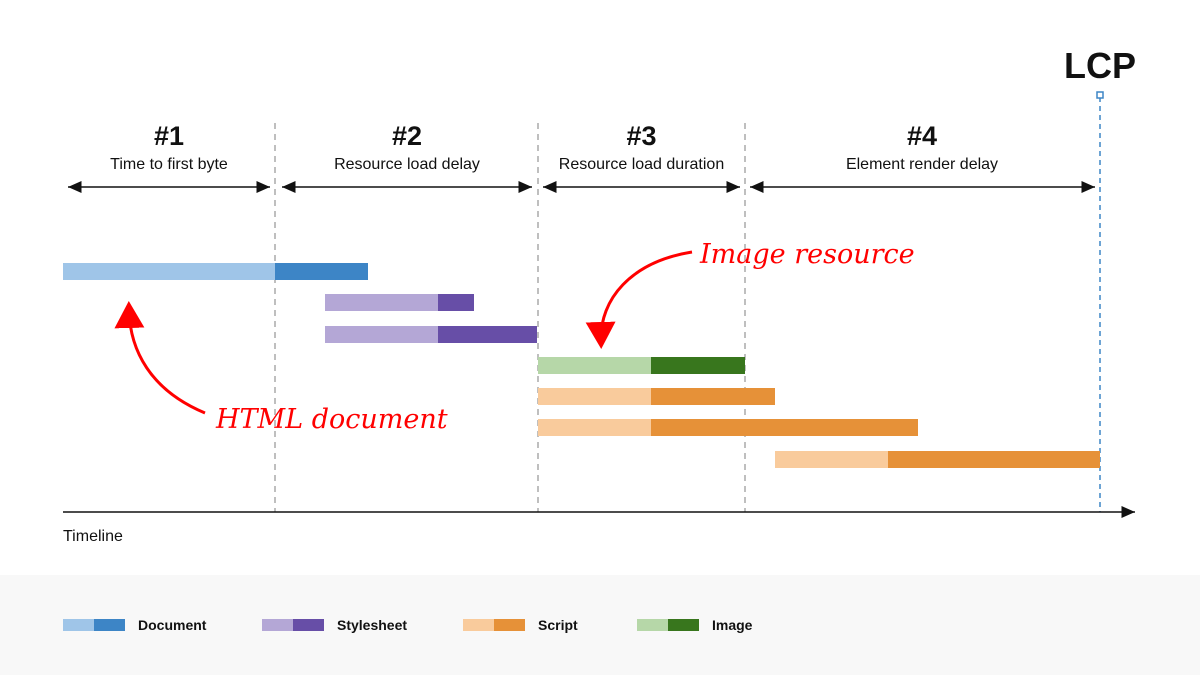 The image size is (1200, 675). Describe the element at coordinates (372, 625) in the screenshot. I see `legend-label: Stylesheet` at that location.